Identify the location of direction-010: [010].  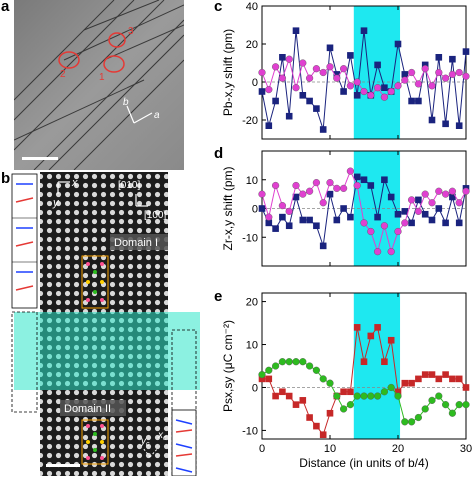
(129, 185).